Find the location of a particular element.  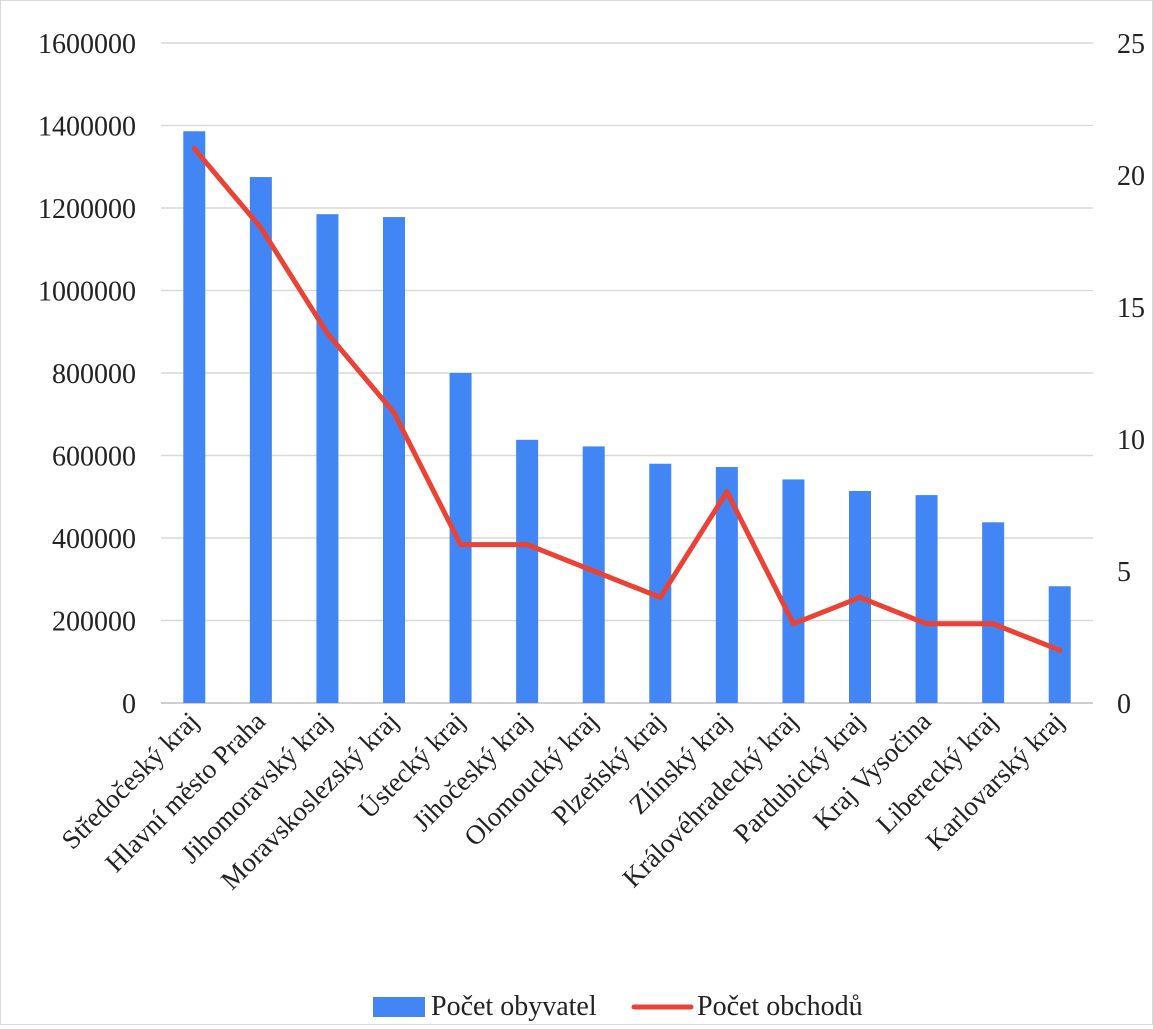

left-axis-tick-label: 600000 is located at coordinates (94, 457).